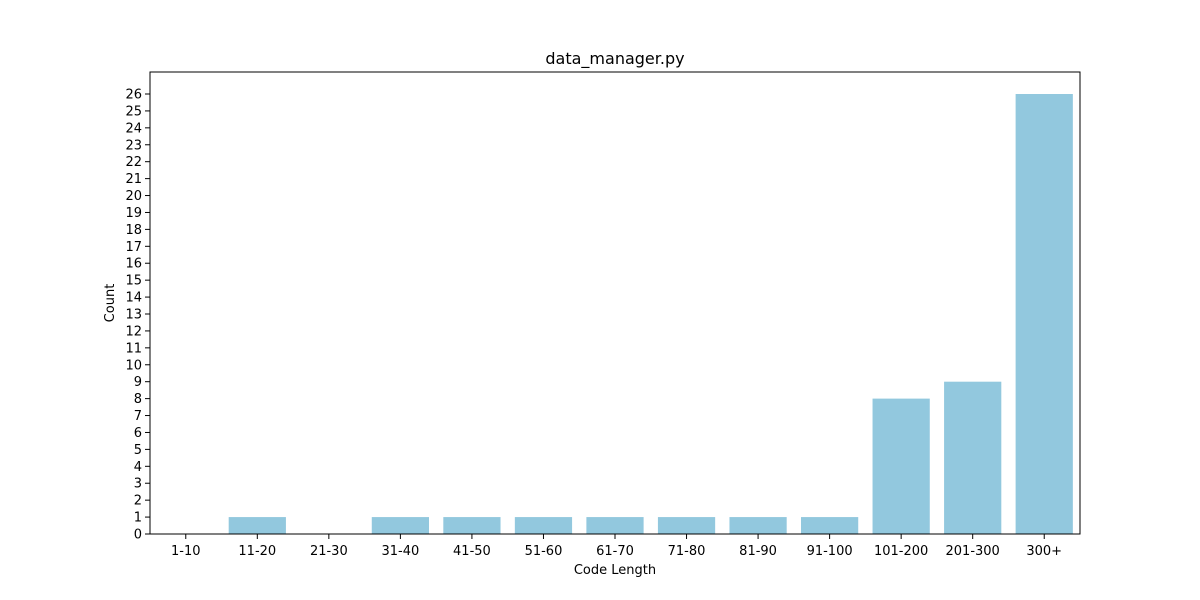 The width and height of the screenshot is (1200, 600). What do you see at coordinates (1044, 314) in the screenshot?
I see `bar-300+` at bounding box center [1044, 314].